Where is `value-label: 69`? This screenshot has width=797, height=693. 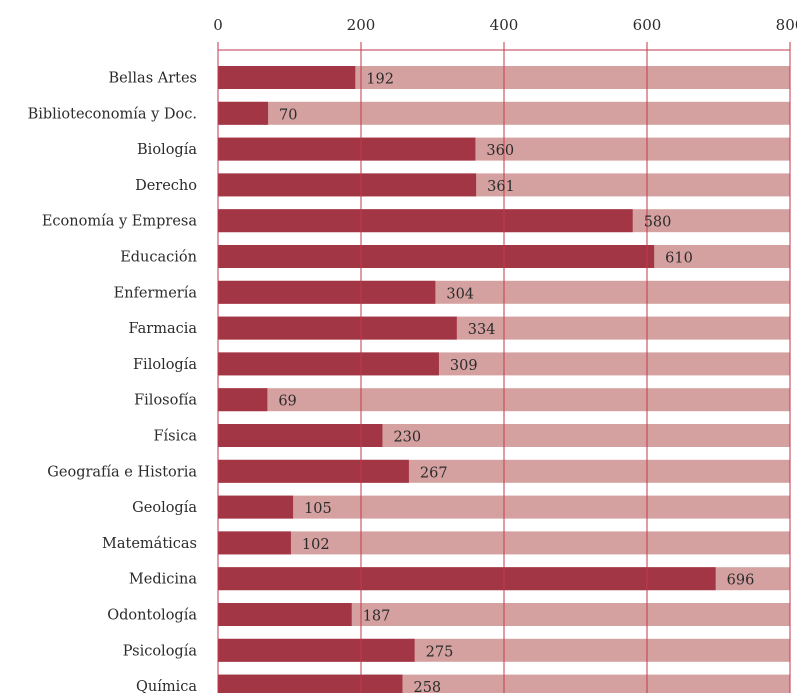
value-label: 69 is located at coordinates (287, 402).